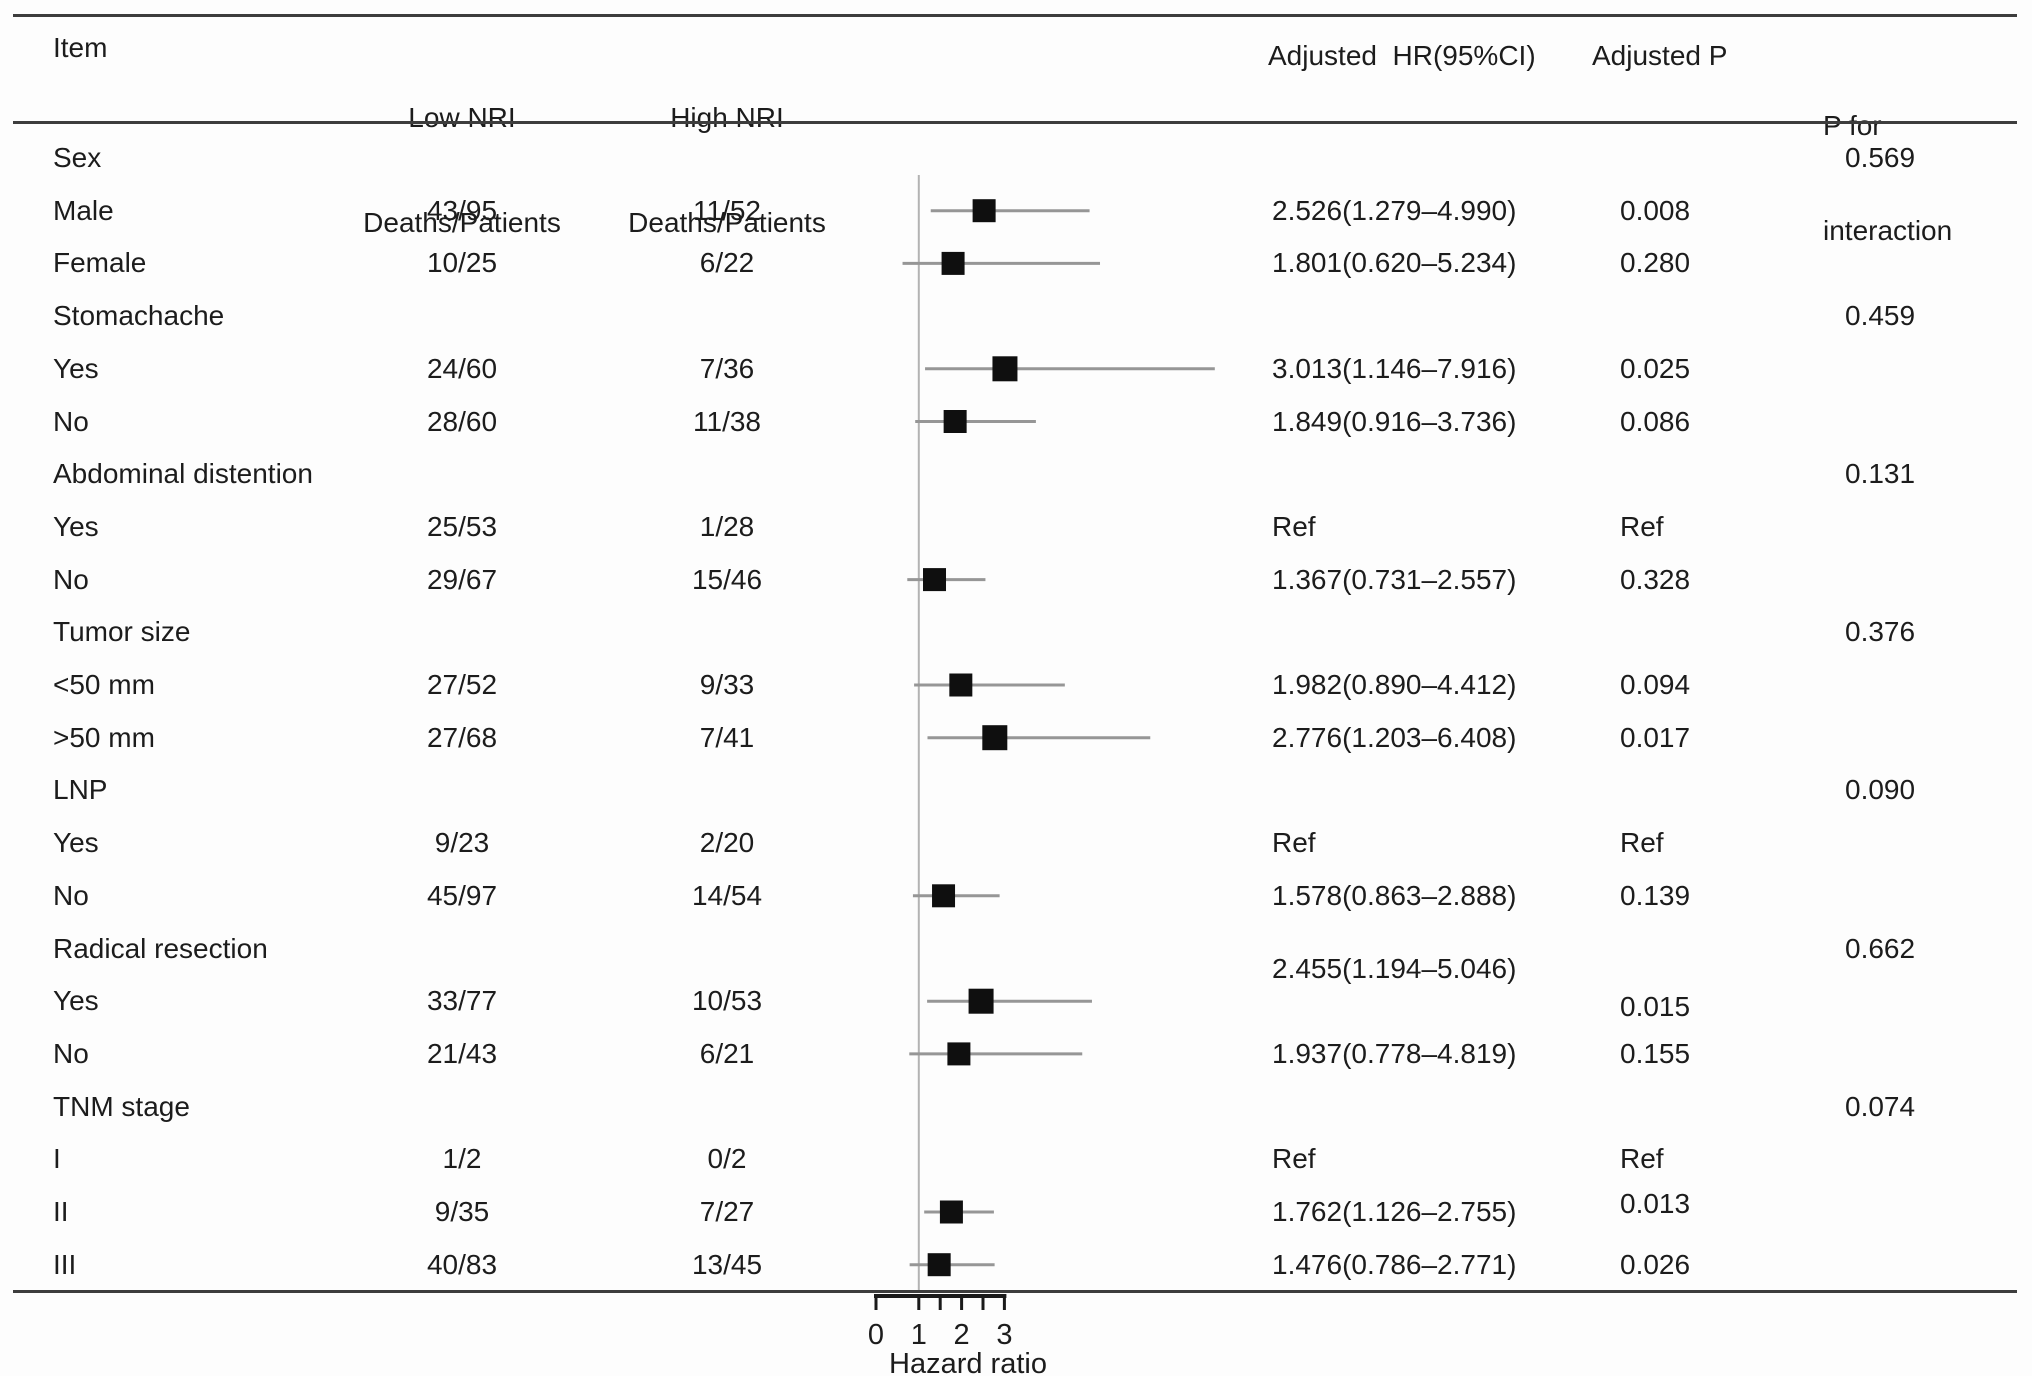  I want to click on low-nri-deaths-patients: 1/2, so click(462, 1159).